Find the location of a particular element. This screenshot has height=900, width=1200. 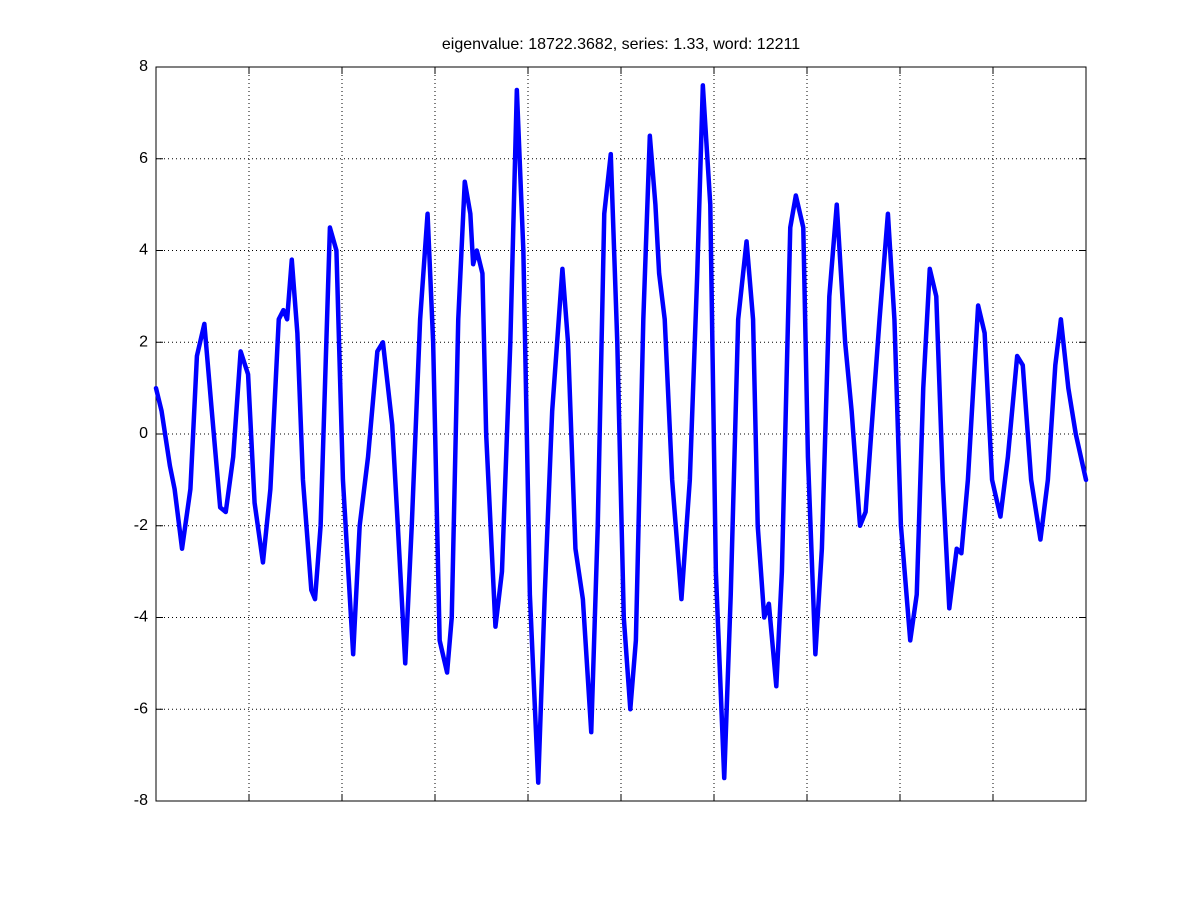

y-tick-label: 6 is located at coordinates (143, 158).